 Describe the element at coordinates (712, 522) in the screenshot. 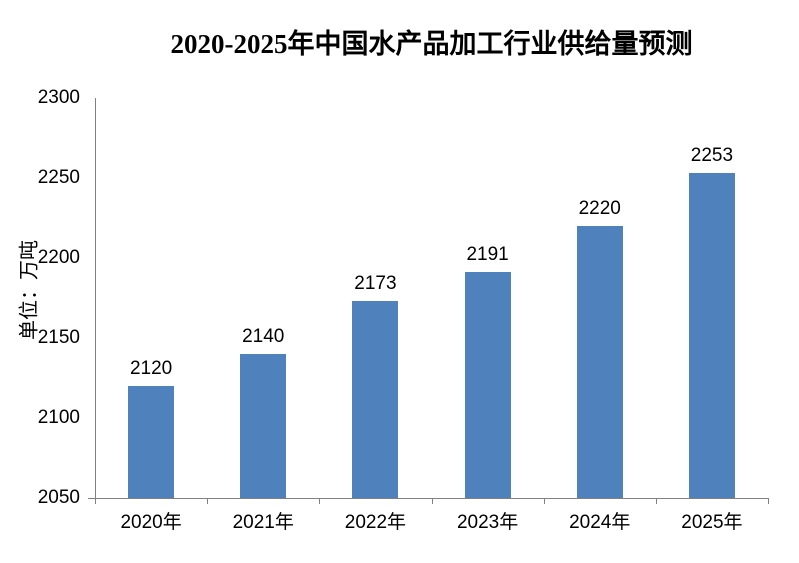

I see `x-axis-category-label: 2025年` at that location.